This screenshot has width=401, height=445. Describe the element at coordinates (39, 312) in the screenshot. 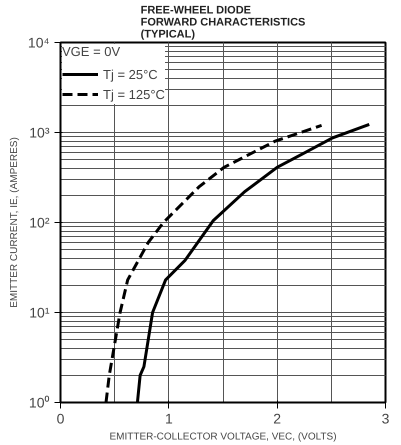

I see `y-tick-label: 10¹` at that location.